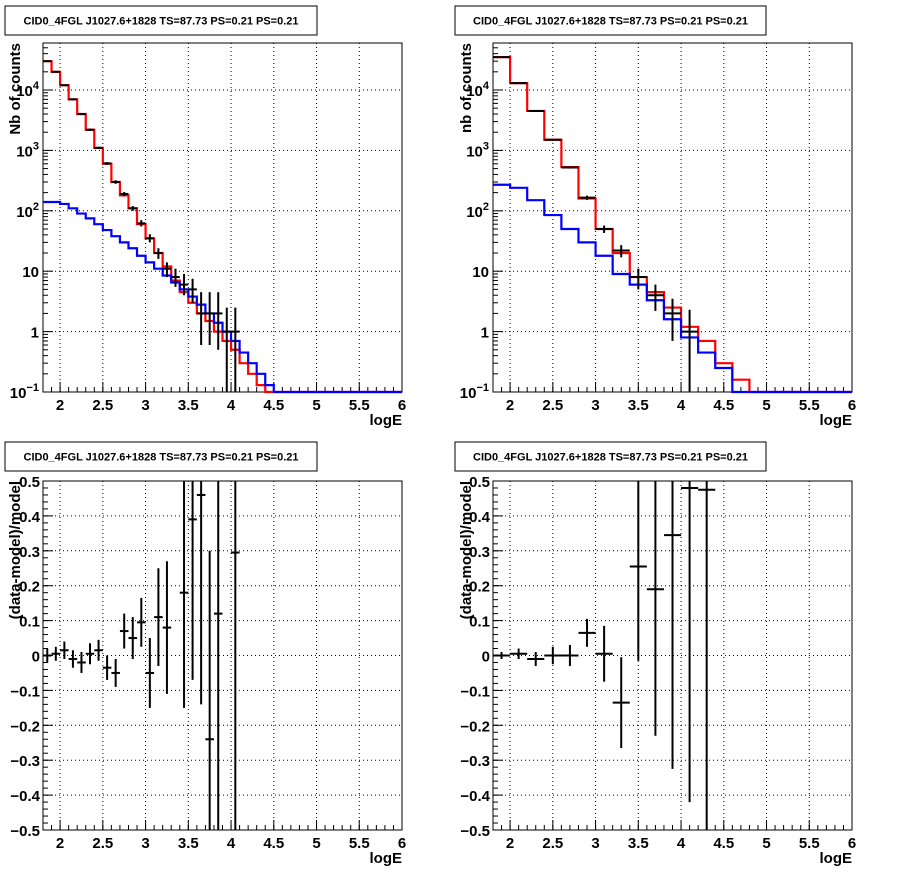  What do you see at coordinates (510, 843) in the screenshot?
I see `x-tick-label: 2` at bounding box center [510, 843].